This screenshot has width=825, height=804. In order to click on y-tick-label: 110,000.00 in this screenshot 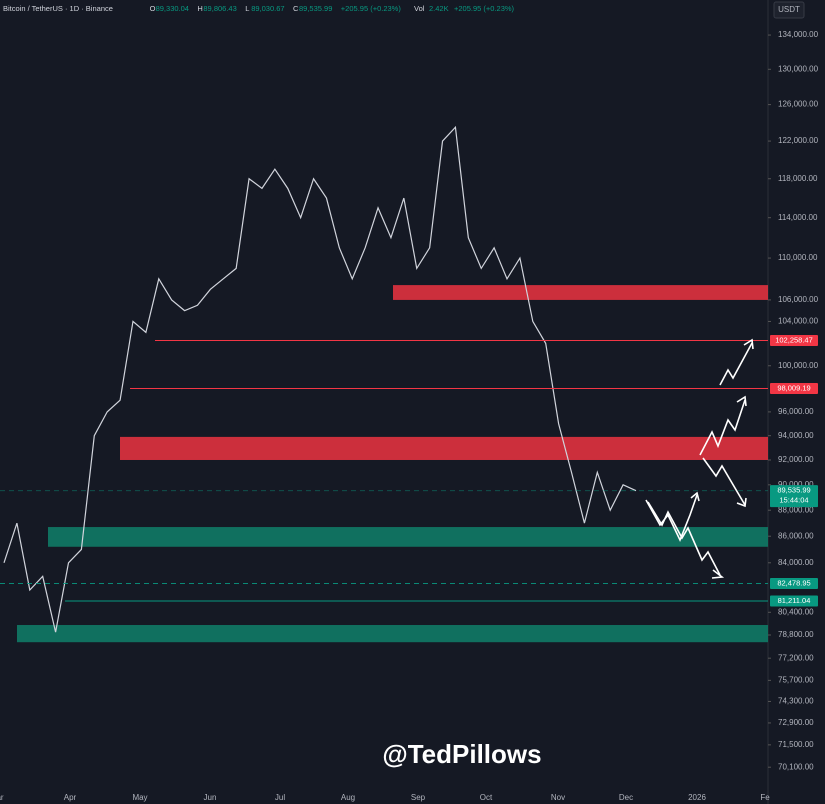, I will do `click(798, 257)`.